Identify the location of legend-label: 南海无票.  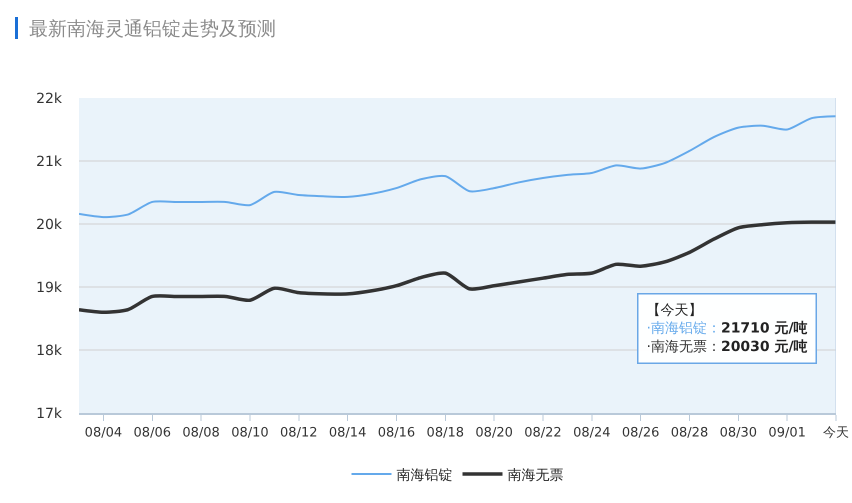
(536, 475).